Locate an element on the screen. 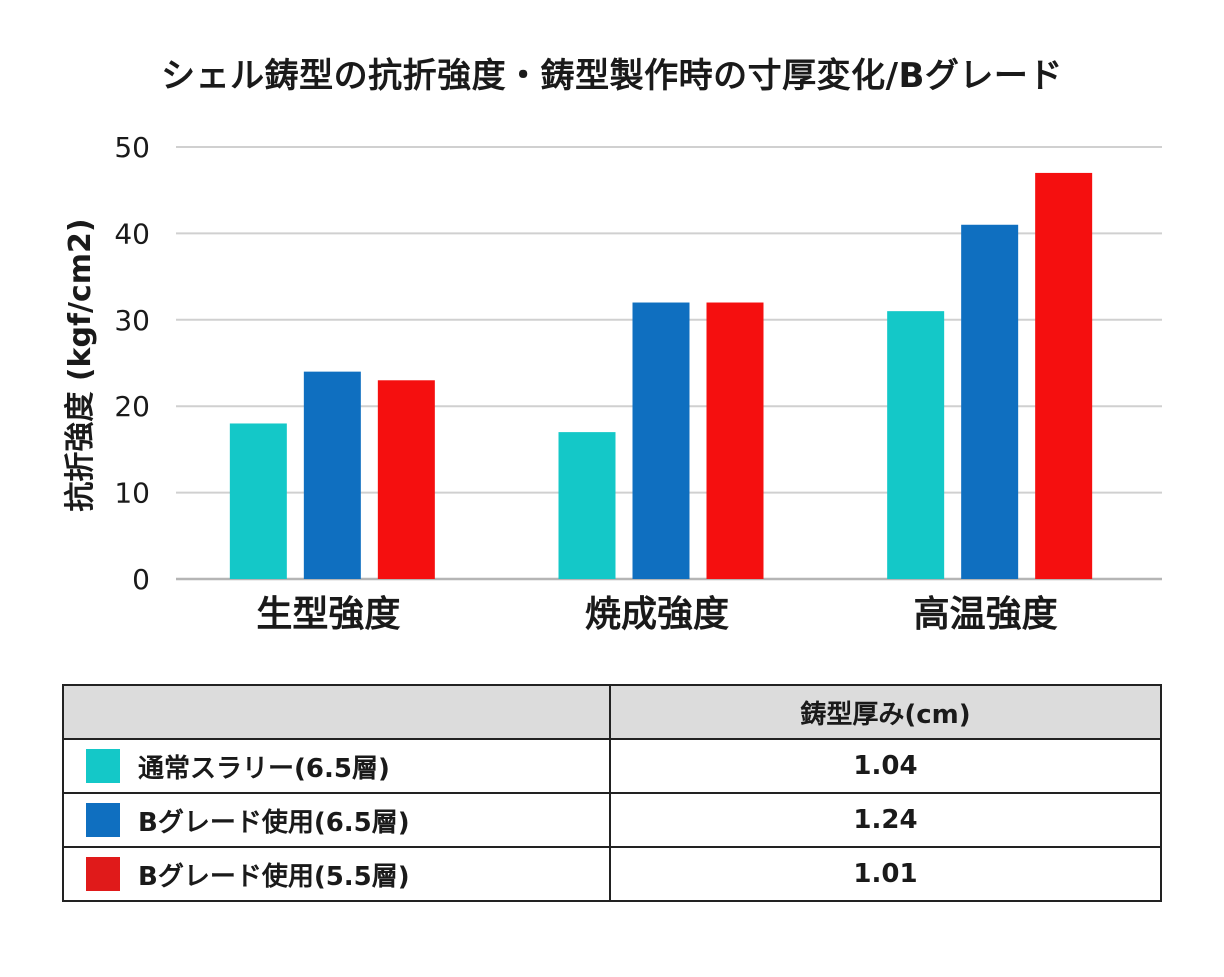 The width and height of the screenshot is (1224, 977). x-category-label: 焼成強度 is located at coordinates (657, 614).